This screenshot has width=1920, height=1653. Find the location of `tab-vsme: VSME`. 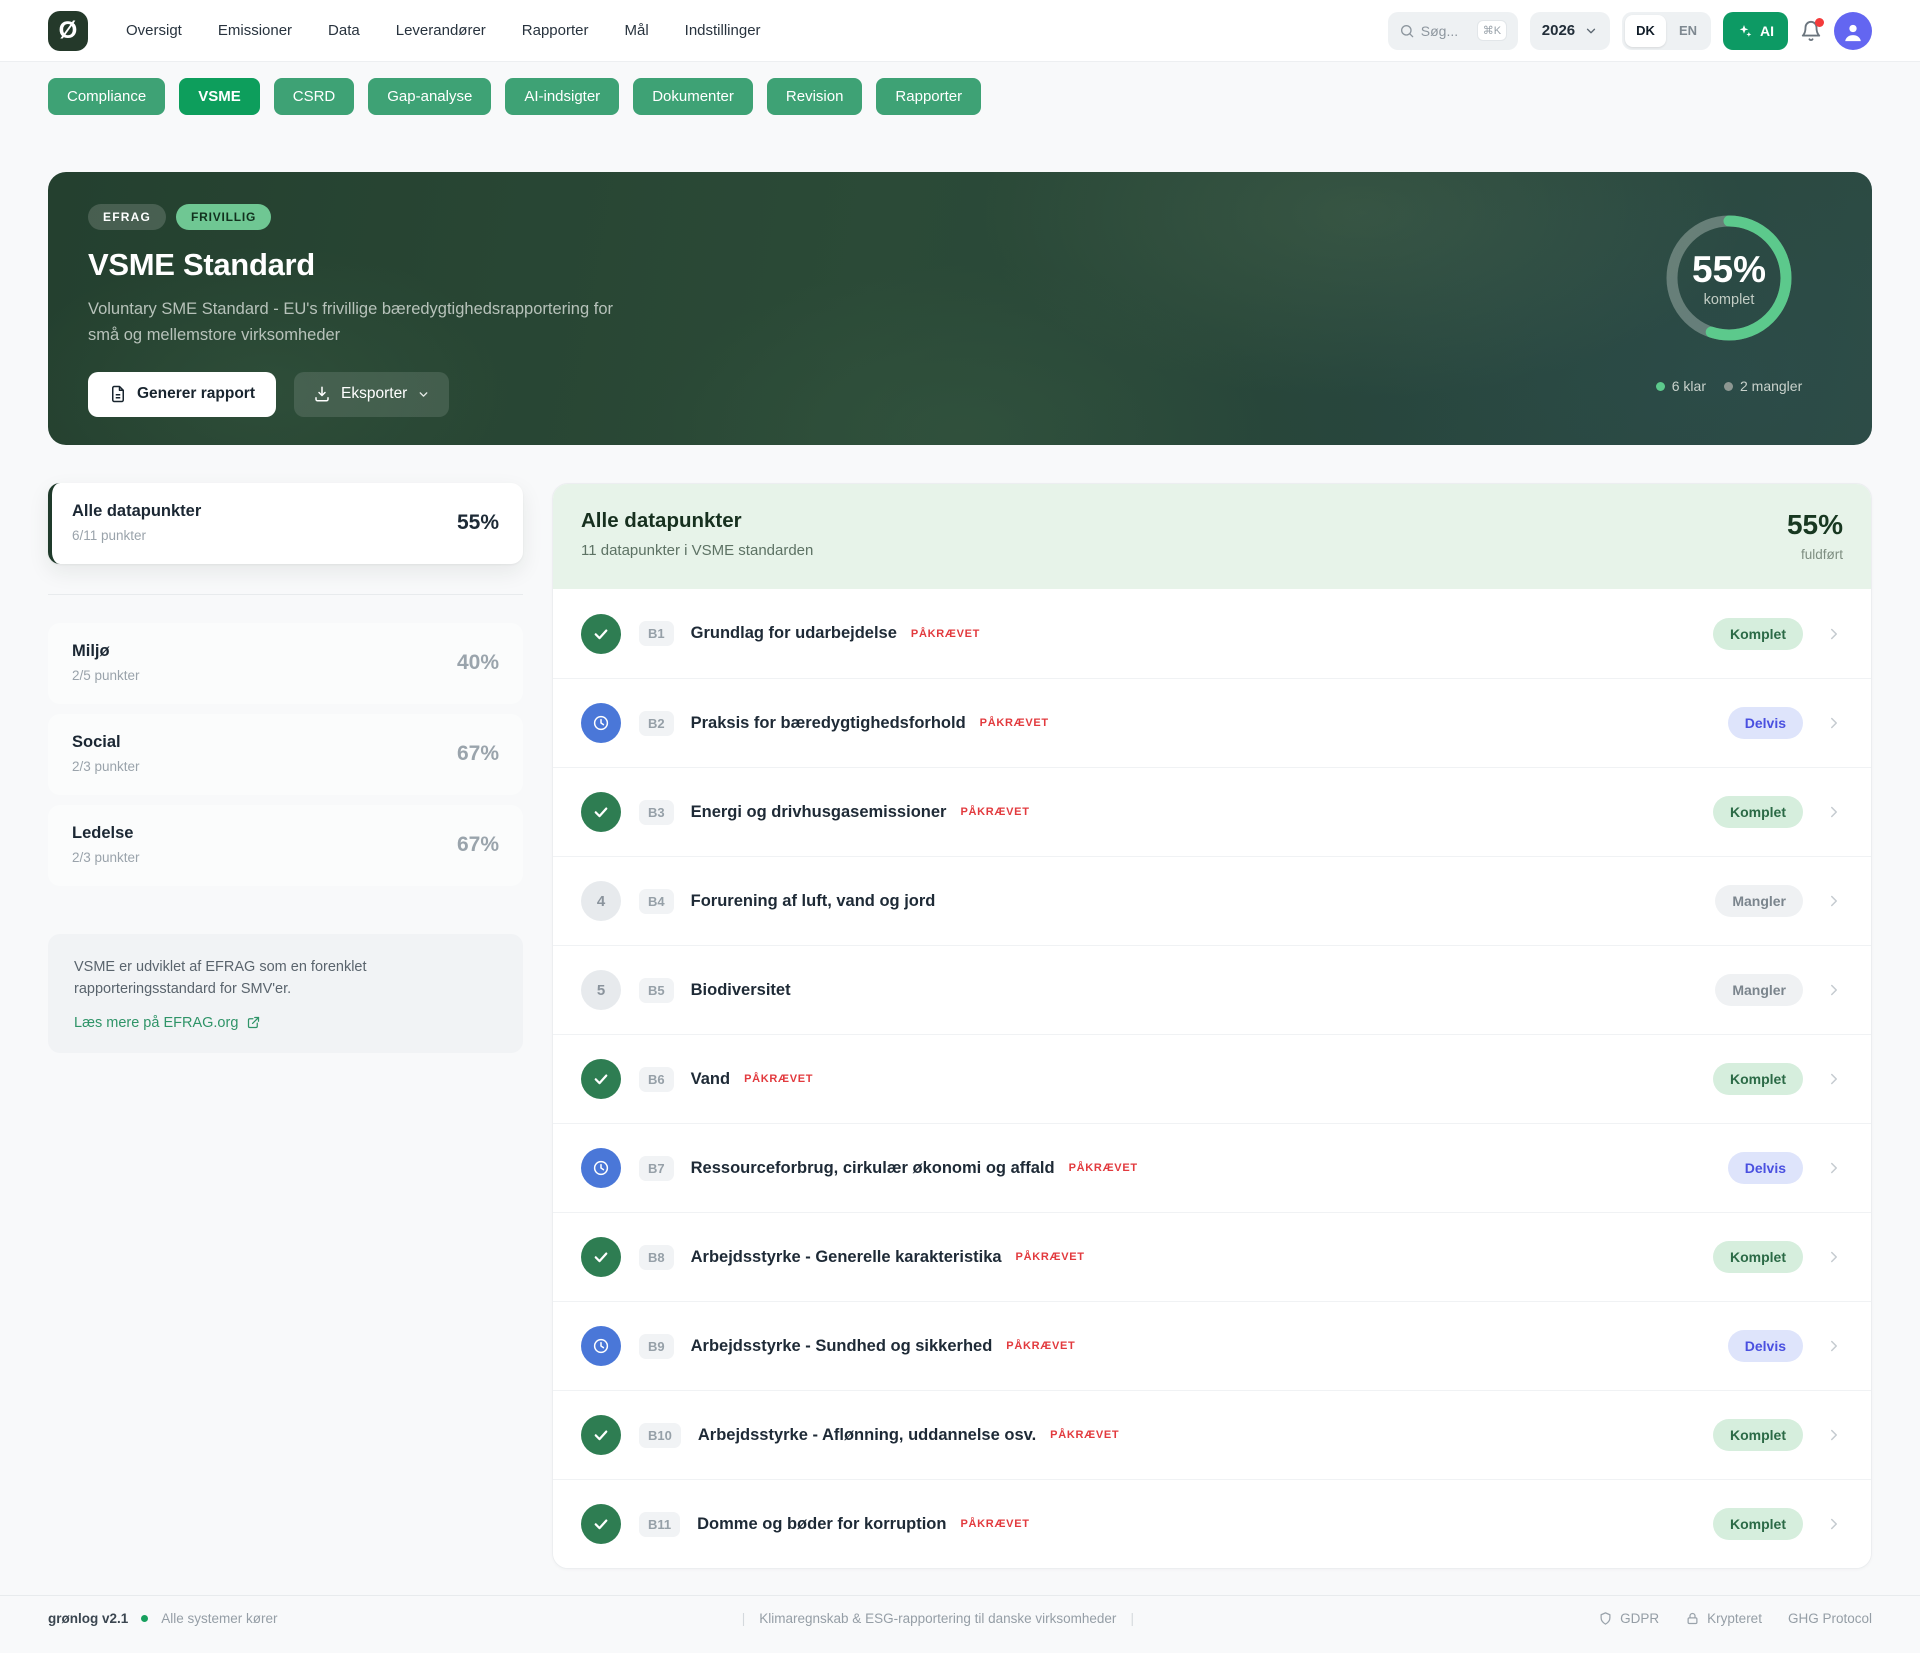

tab-vsme: VSME is located at coordinates (219, 96).